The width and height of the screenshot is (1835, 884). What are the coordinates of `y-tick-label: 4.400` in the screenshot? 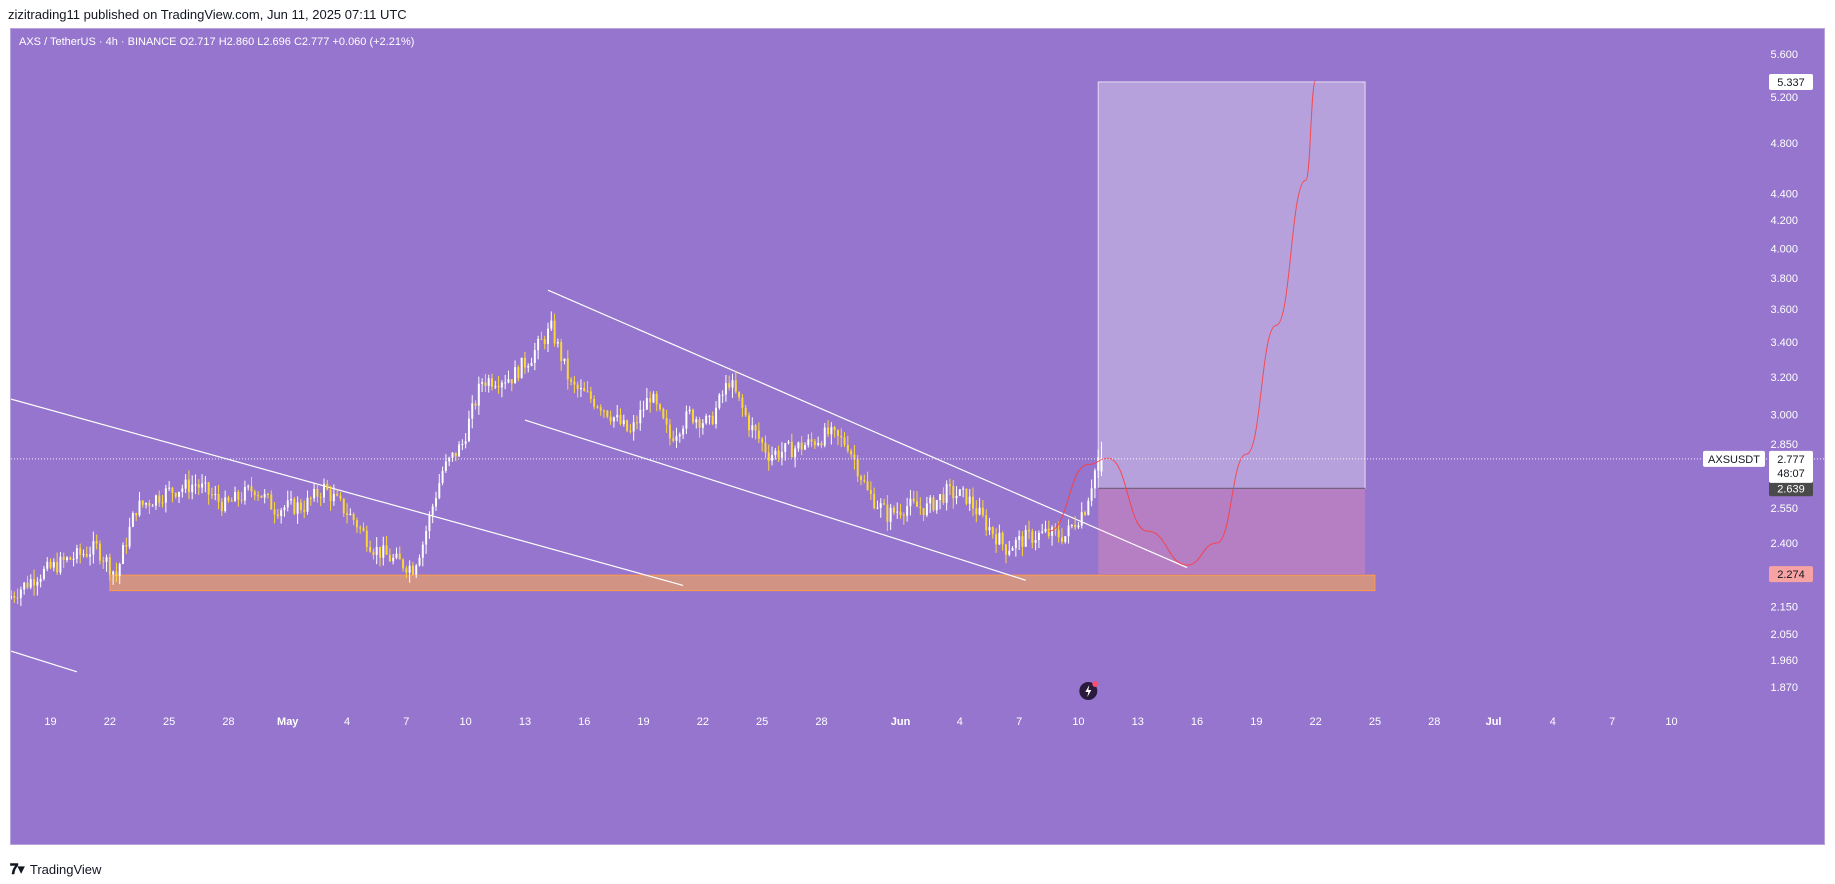 It's located at (1784, 194).